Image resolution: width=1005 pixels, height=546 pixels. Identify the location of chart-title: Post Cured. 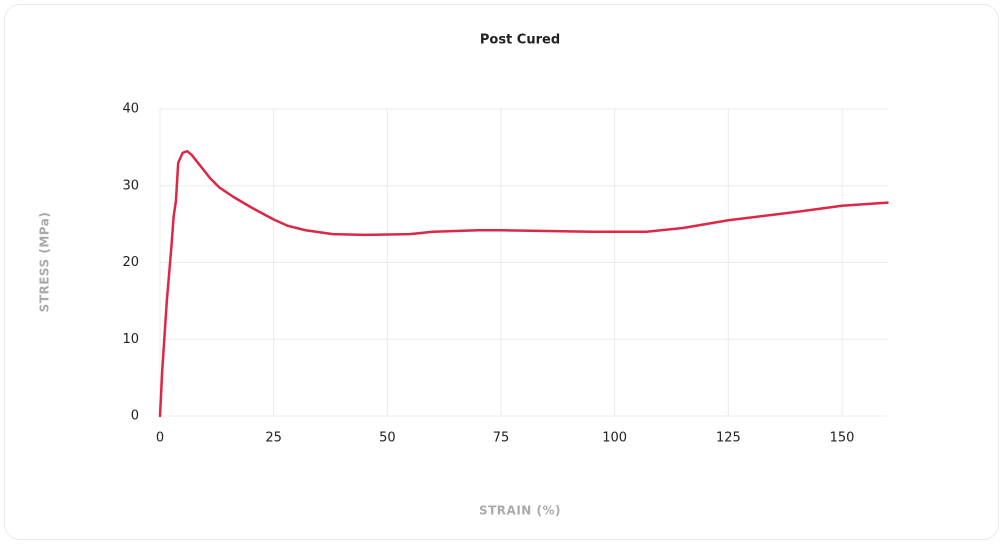
(520, 40).